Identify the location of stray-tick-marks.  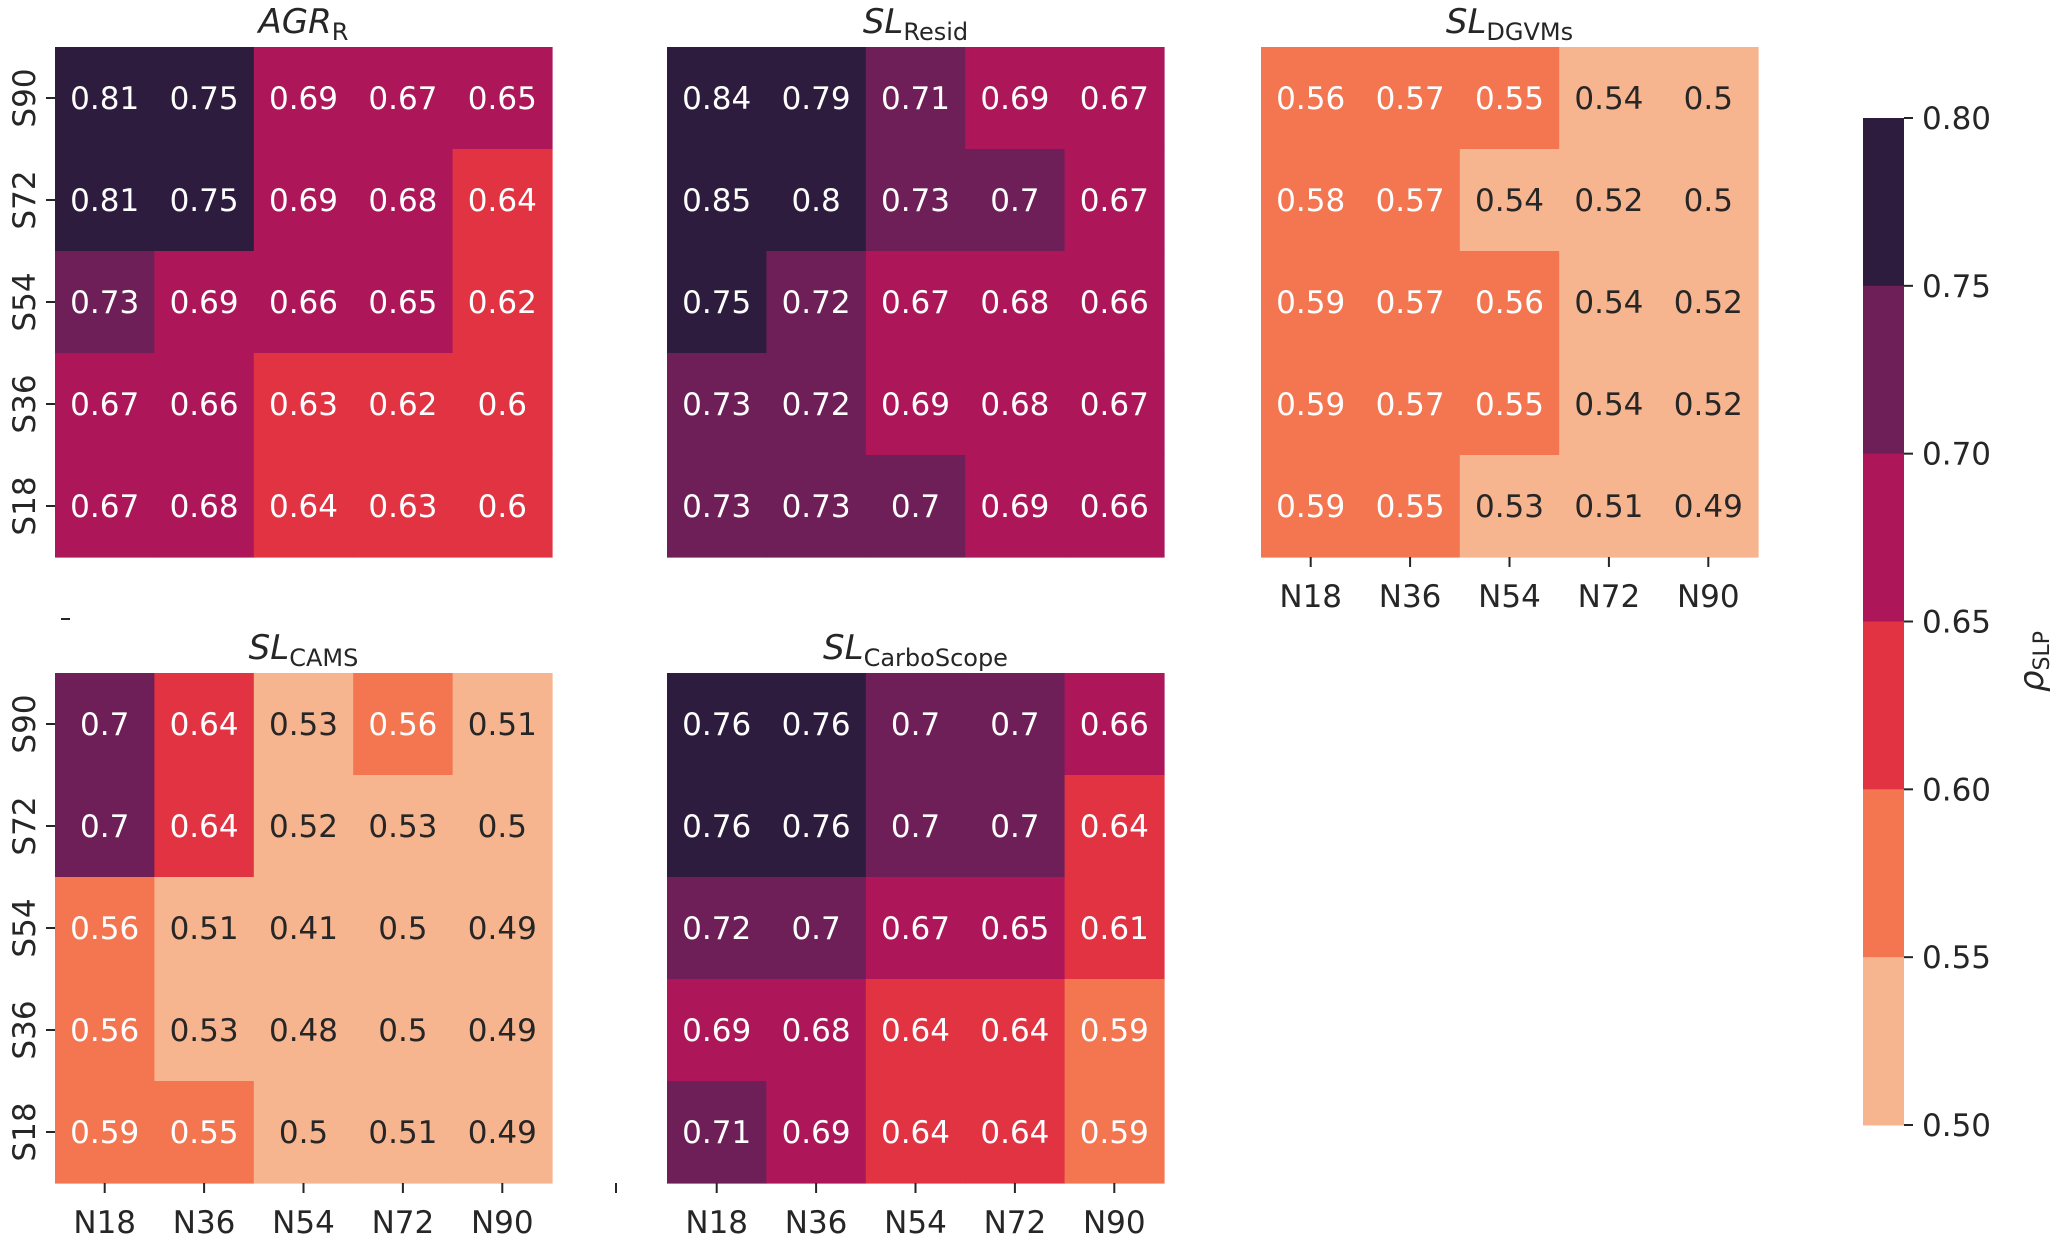
(339, 905).